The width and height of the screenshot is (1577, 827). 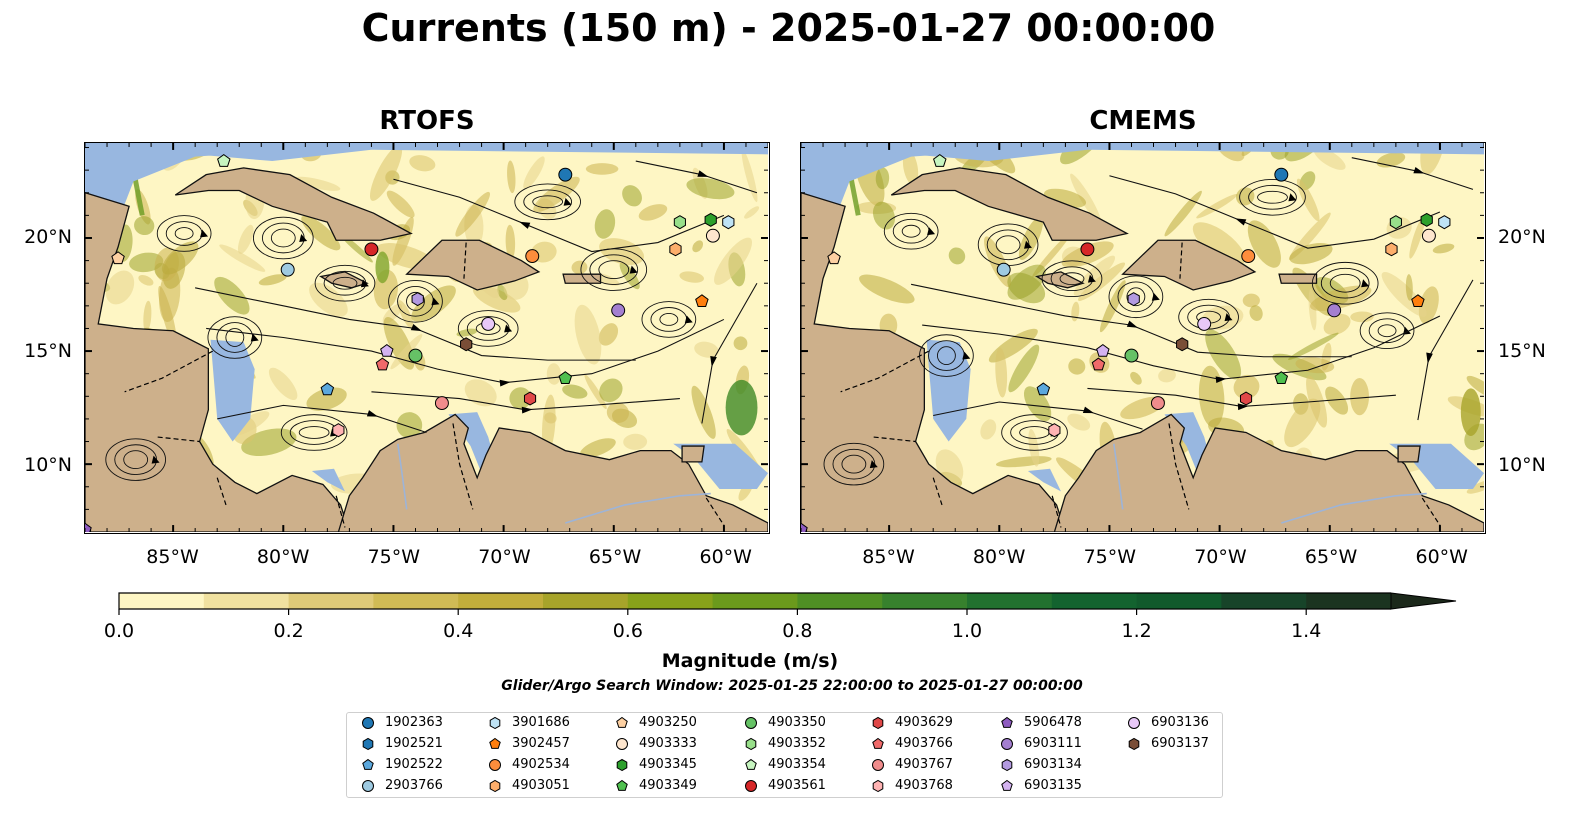 I want to click on lon-tick-label-right: 85°W, so click(x=888, y=557).